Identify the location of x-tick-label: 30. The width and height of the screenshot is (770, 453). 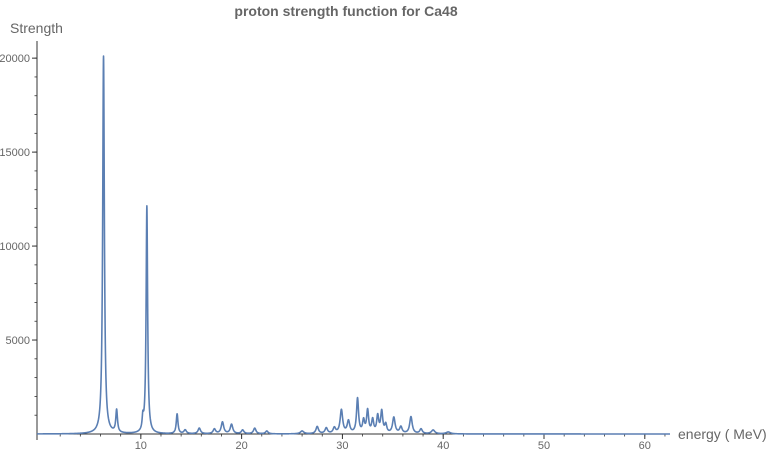
(342, 446).